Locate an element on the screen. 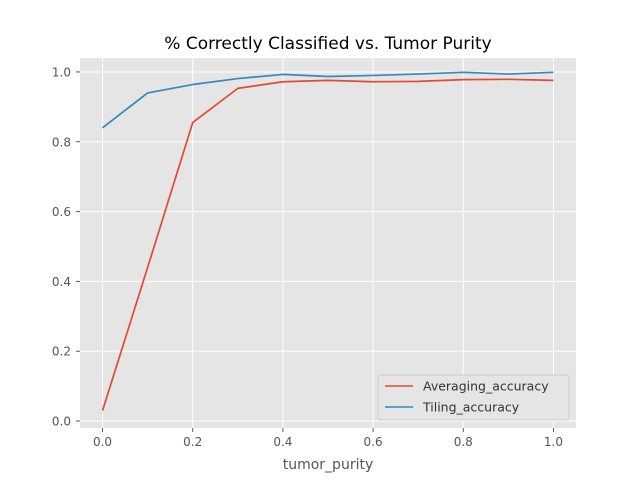 This screenshot has height=480, width=640. y-tick-label: 0.6 is located at coordinates (61, 212).